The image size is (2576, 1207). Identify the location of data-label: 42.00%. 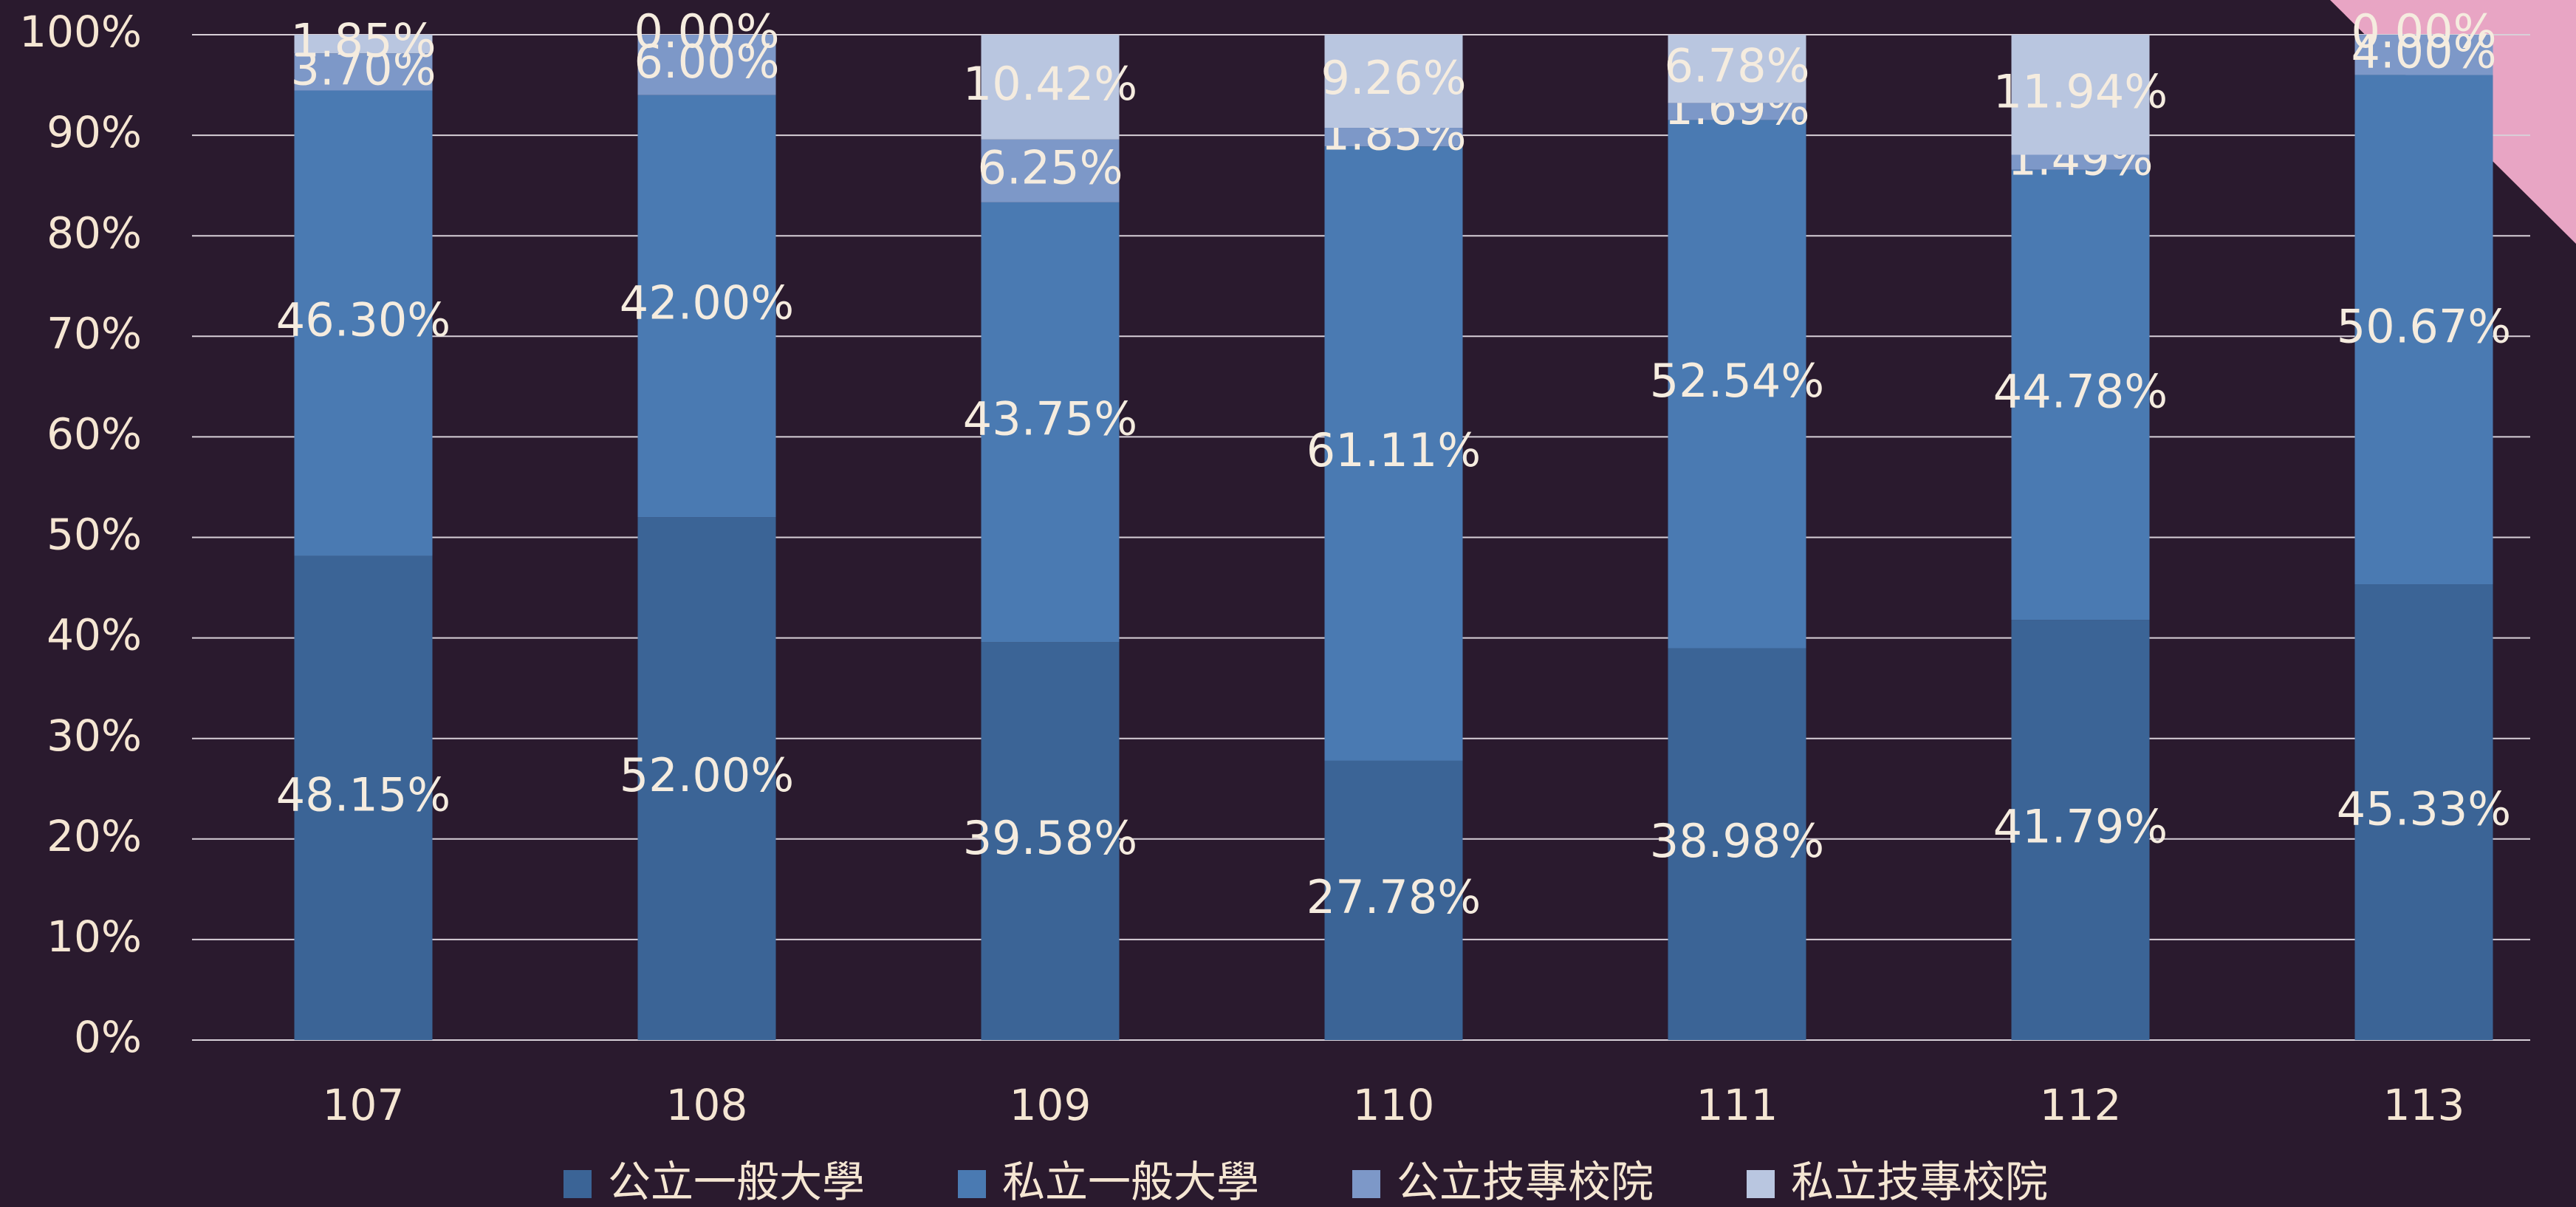
(707, 303).